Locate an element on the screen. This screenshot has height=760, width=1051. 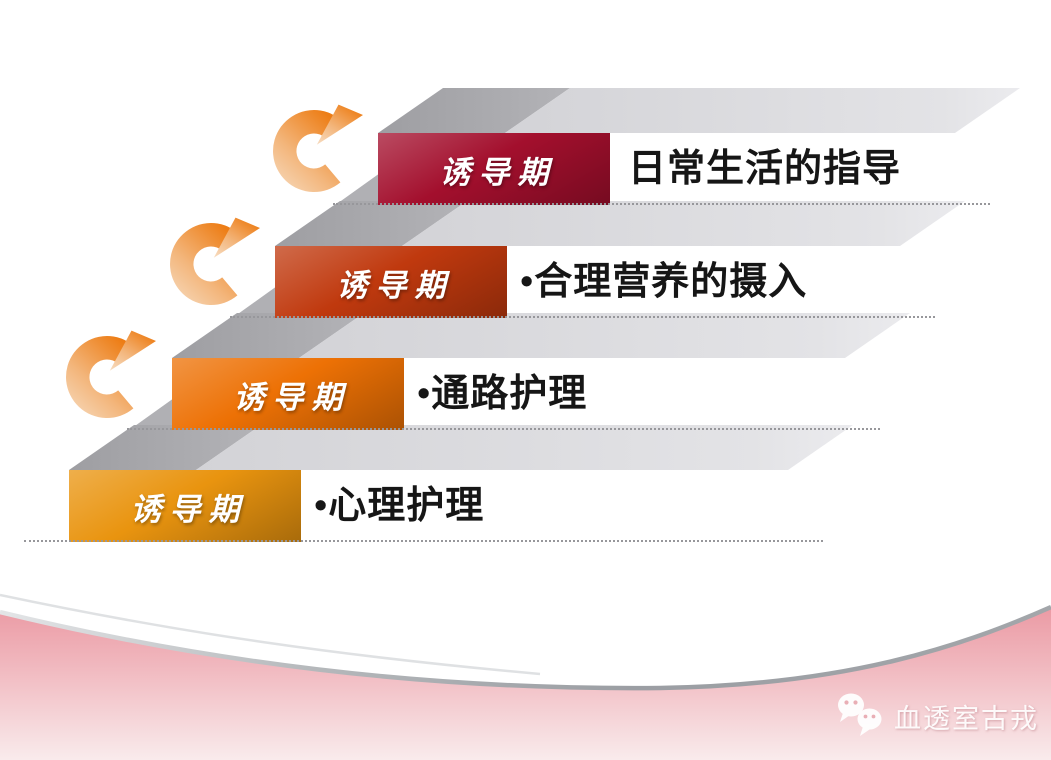
step-badge-2: 诱导期 is located at coordinates (391, 282).